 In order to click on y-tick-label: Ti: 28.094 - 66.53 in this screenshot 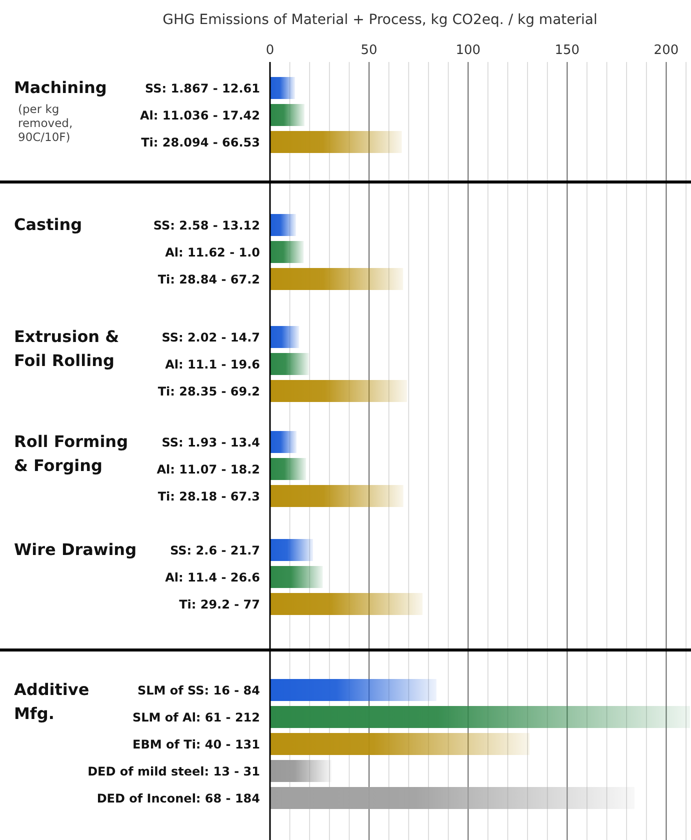, I will do `click(200, 143)`.